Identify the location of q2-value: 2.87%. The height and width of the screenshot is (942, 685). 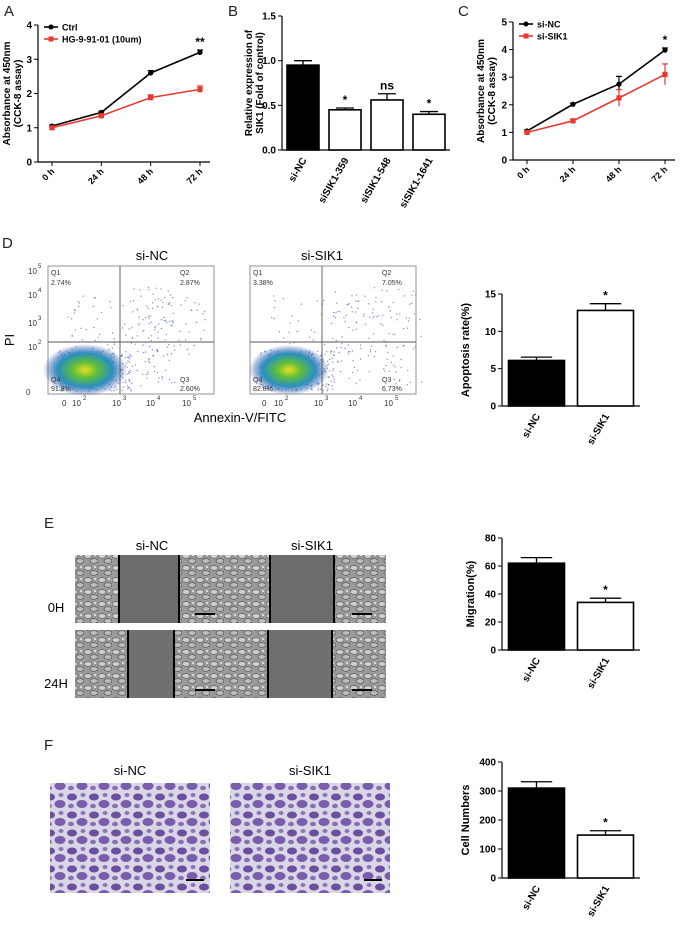
(190, 283).